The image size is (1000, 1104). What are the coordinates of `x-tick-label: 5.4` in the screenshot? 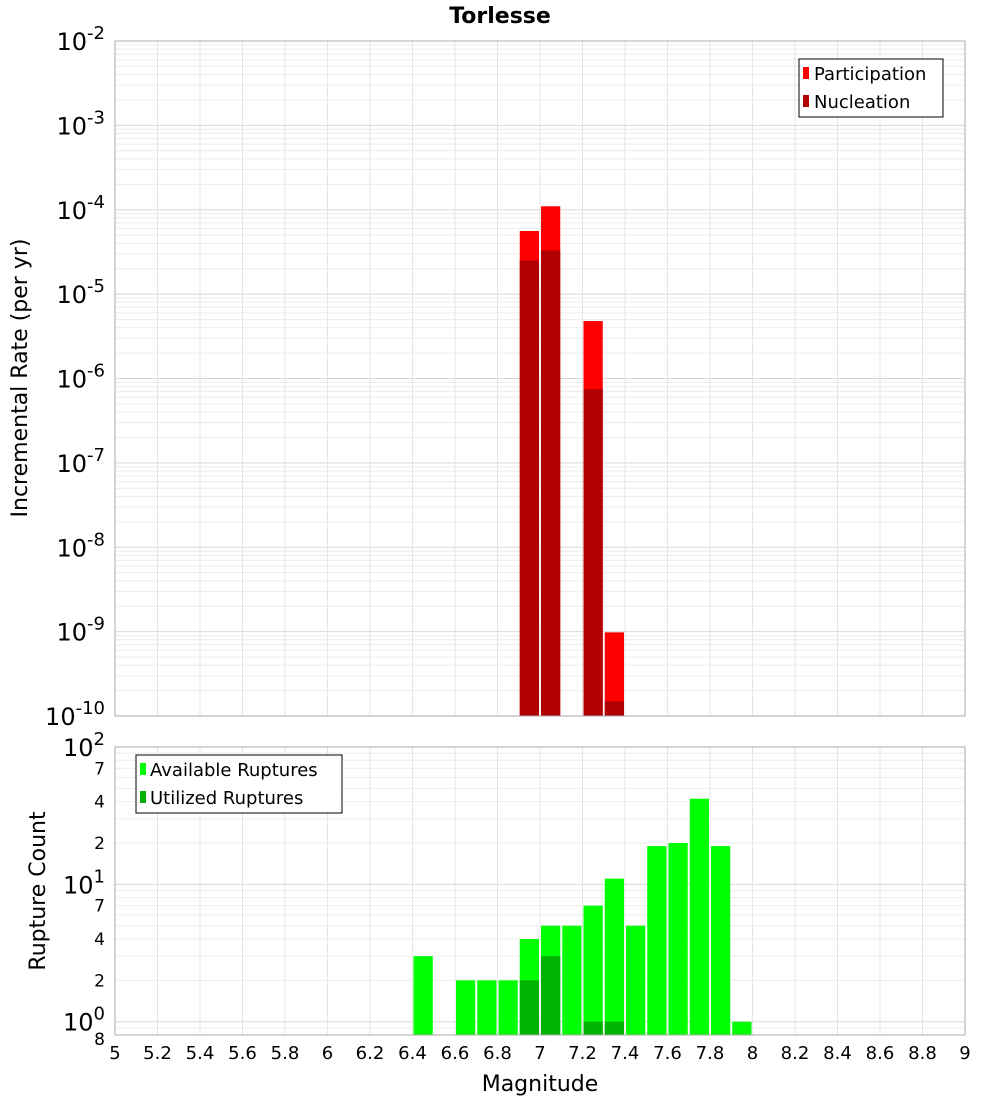 It's located at (200, 1053).